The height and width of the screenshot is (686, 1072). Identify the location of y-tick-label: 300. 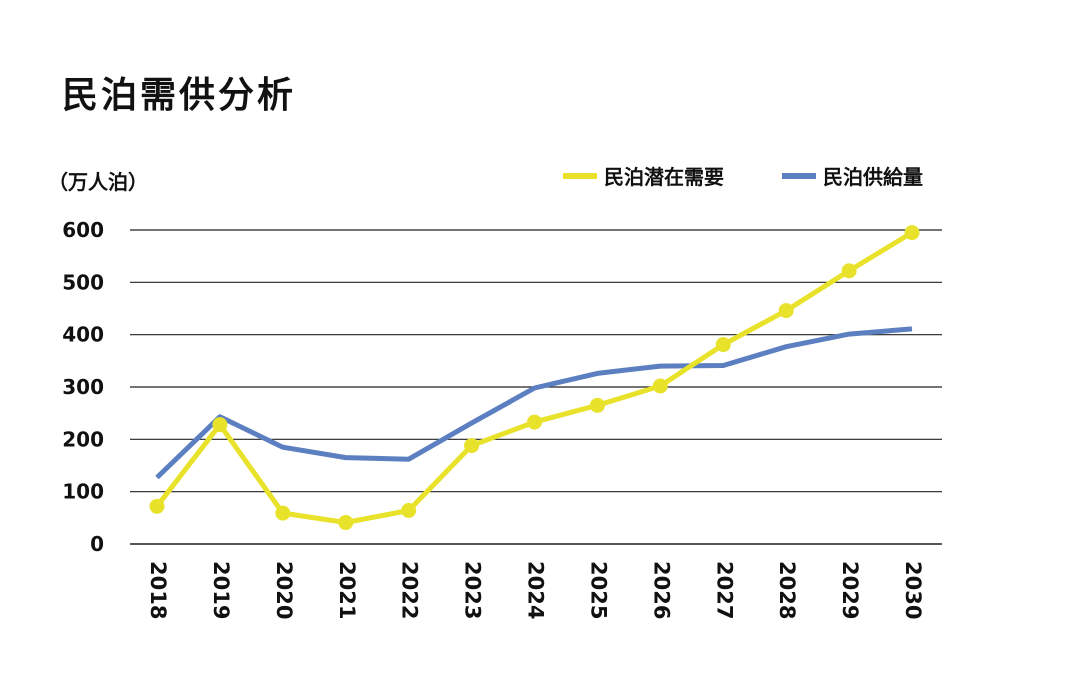
(83, 387).